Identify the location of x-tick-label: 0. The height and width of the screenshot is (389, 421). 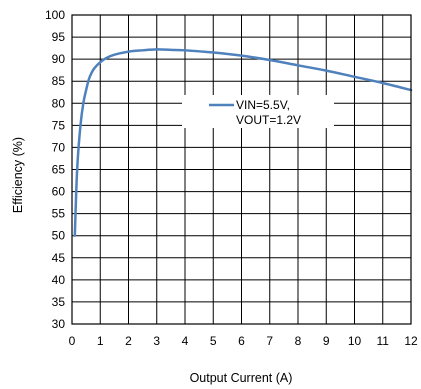
(72, 341).